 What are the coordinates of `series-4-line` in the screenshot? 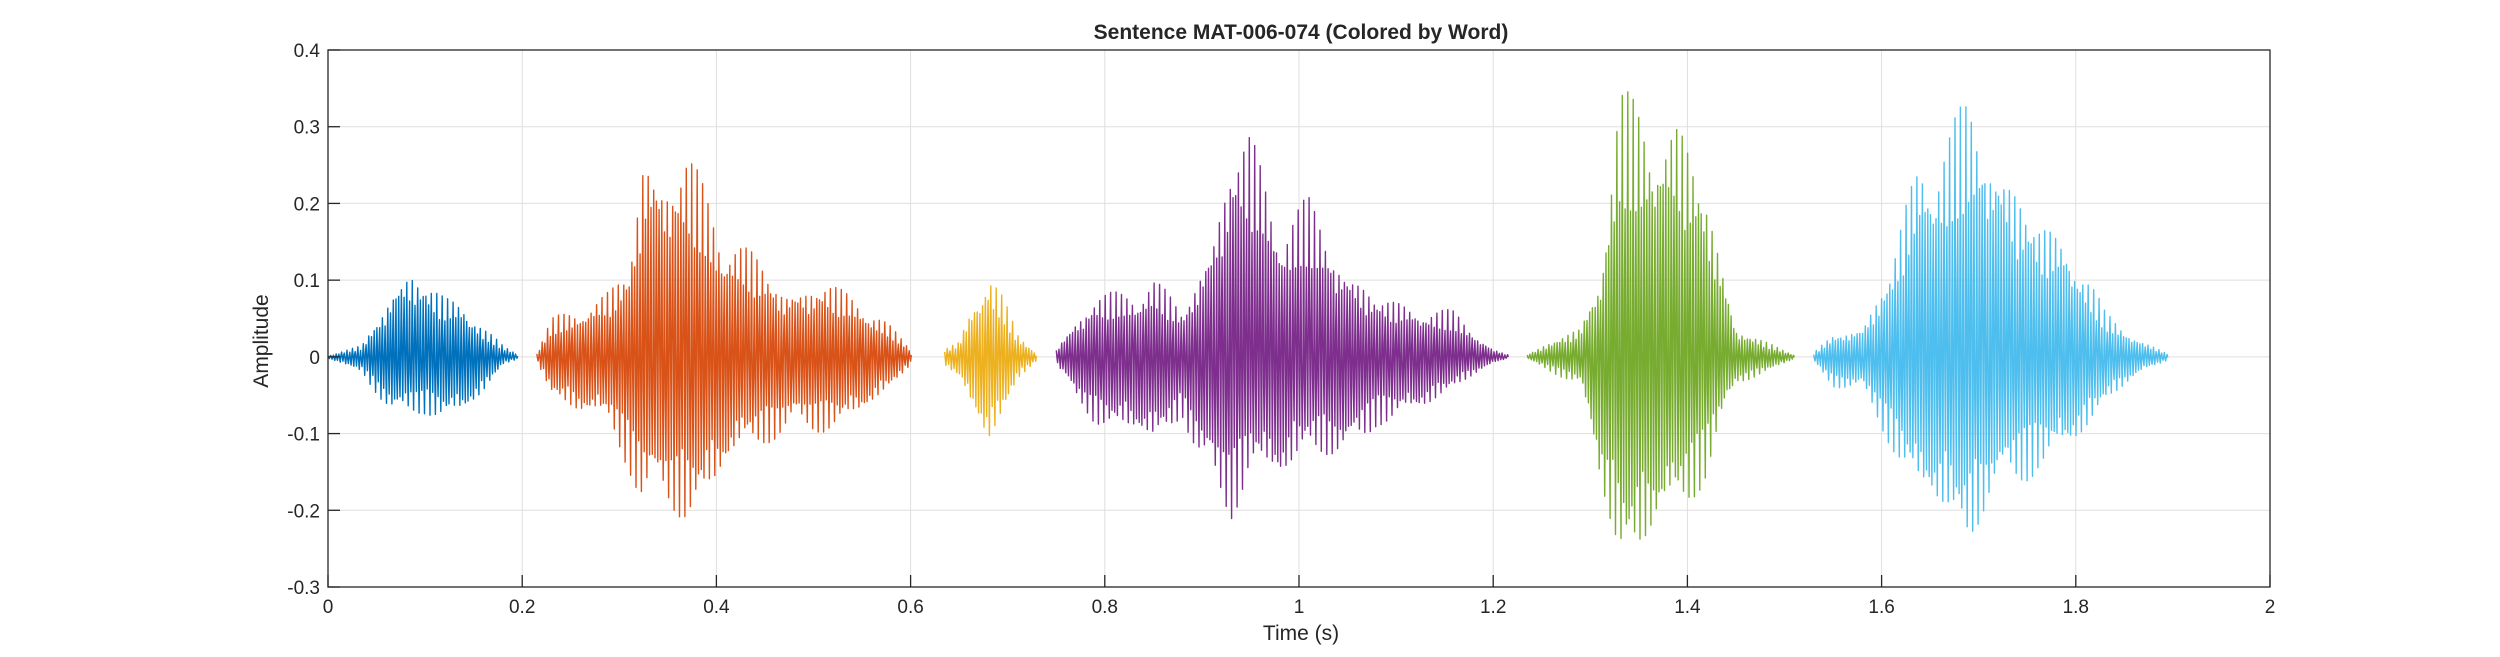 It's located at (1282, 328).